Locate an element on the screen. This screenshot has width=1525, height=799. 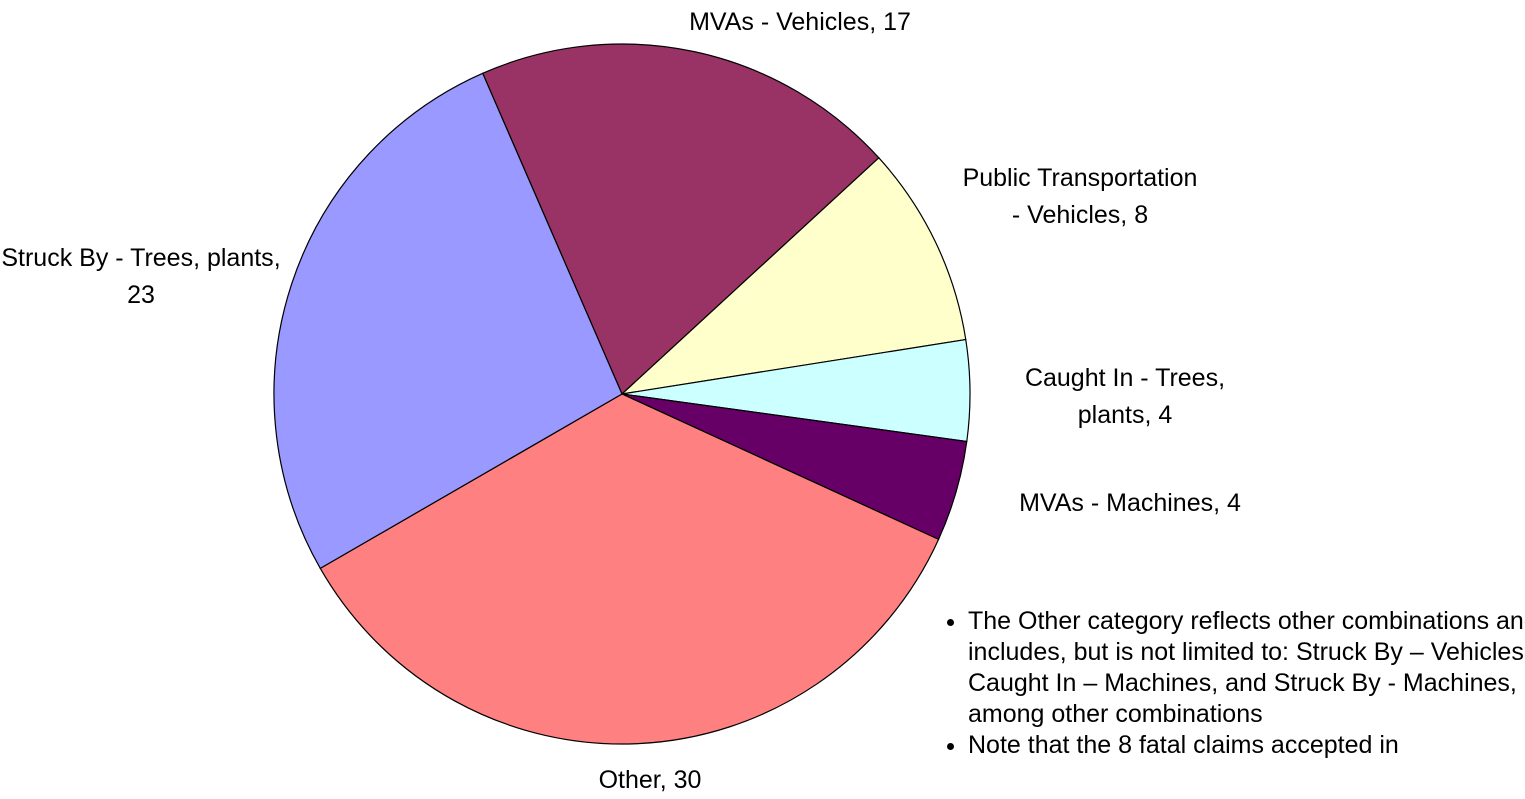
category: MVAs - Vehicles is located at coordinates (779, 22).